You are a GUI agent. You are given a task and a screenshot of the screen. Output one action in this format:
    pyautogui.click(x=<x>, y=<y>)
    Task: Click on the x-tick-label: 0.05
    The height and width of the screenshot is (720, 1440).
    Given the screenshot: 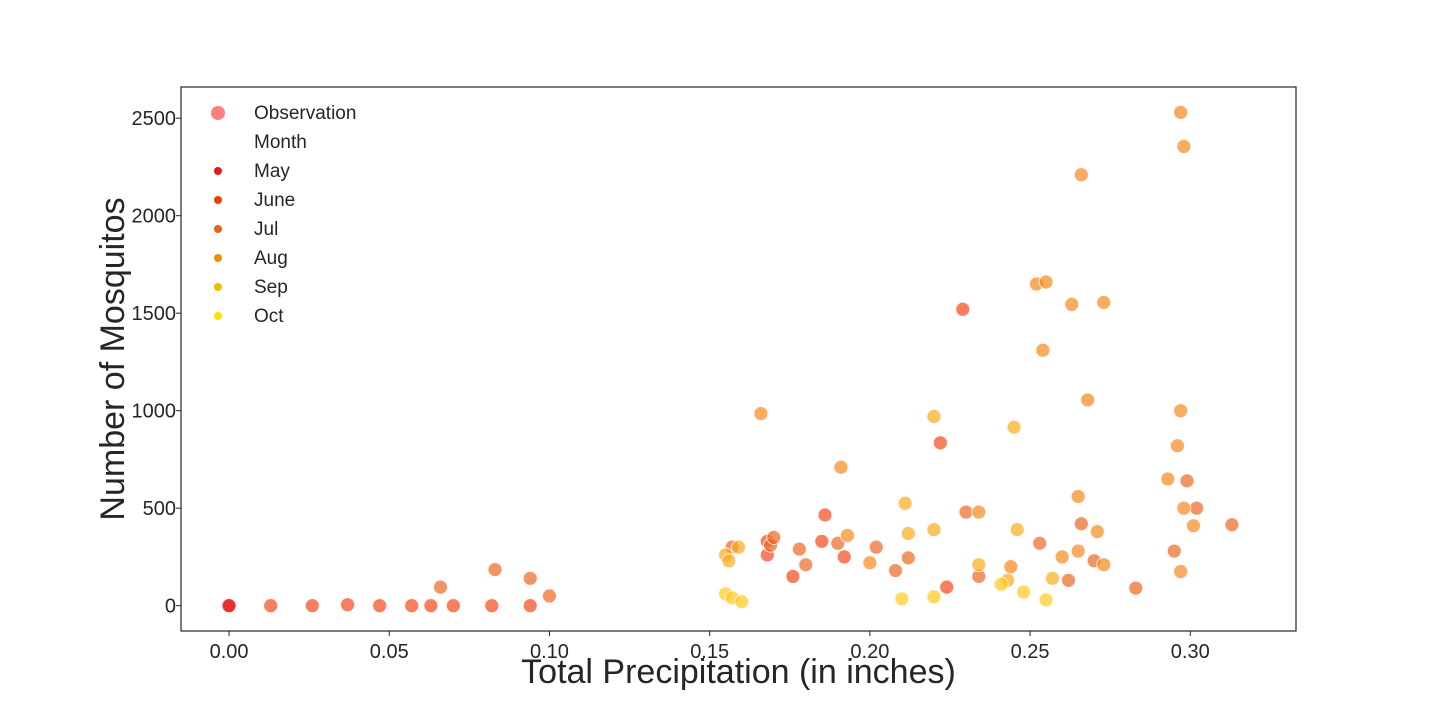 What is the action you would take?
    pyautogui.click(x=389, y=652)
    